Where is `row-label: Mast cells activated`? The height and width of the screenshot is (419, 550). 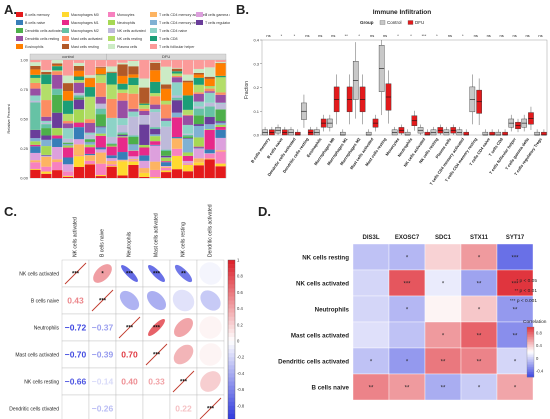
row-label: Mast cells activated is located at coordinates (320, 336).